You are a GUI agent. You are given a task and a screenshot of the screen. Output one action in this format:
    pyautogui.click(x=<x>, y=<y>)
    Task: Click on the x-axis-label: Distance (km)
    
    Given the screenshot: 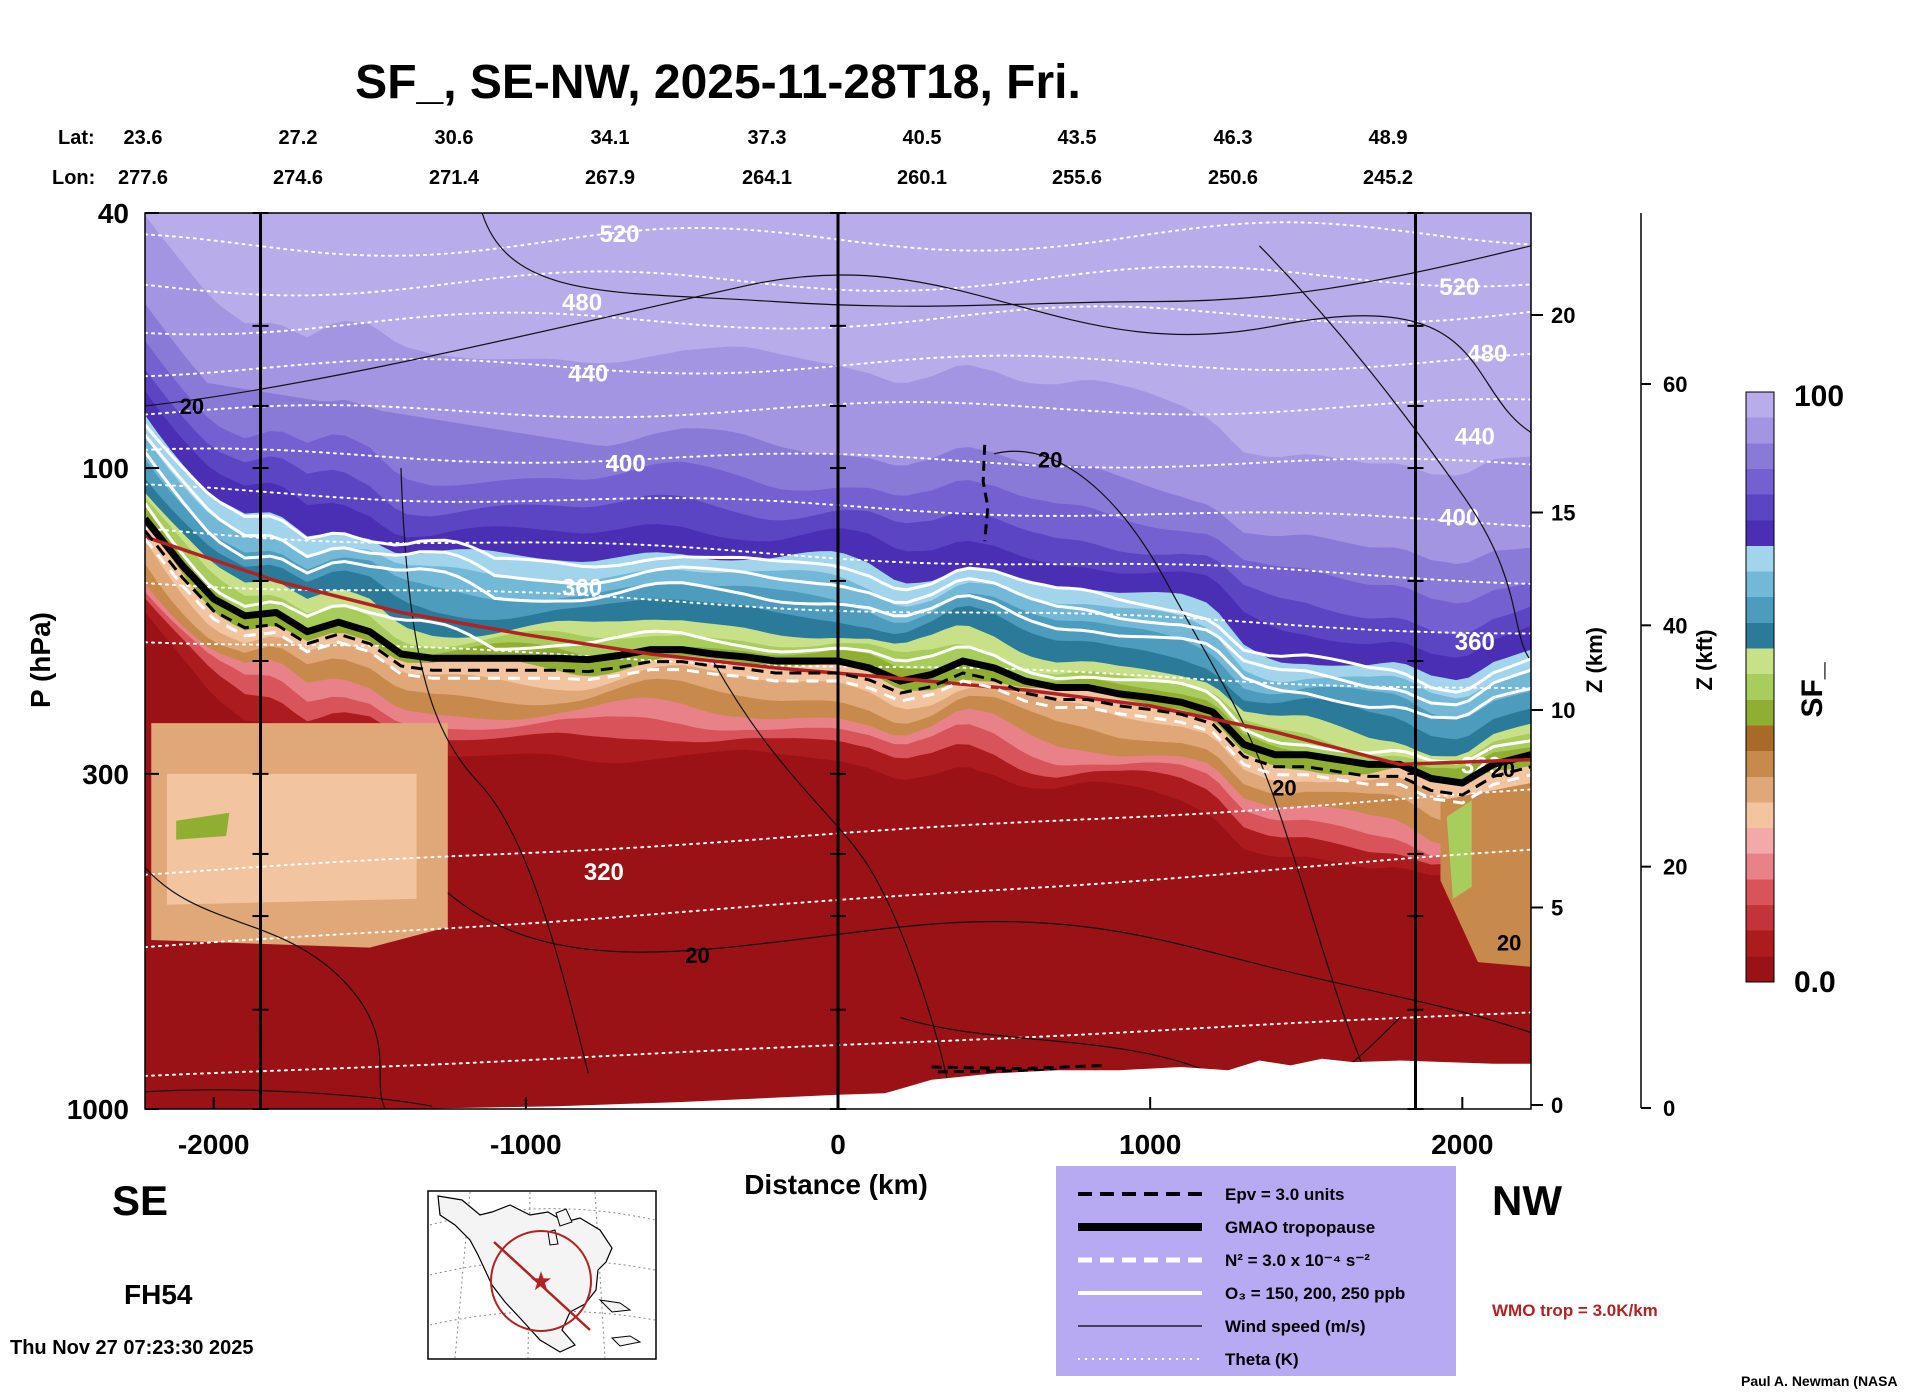 What is the action you would take?
    pyautogui.click(x=836, y=1184)
    